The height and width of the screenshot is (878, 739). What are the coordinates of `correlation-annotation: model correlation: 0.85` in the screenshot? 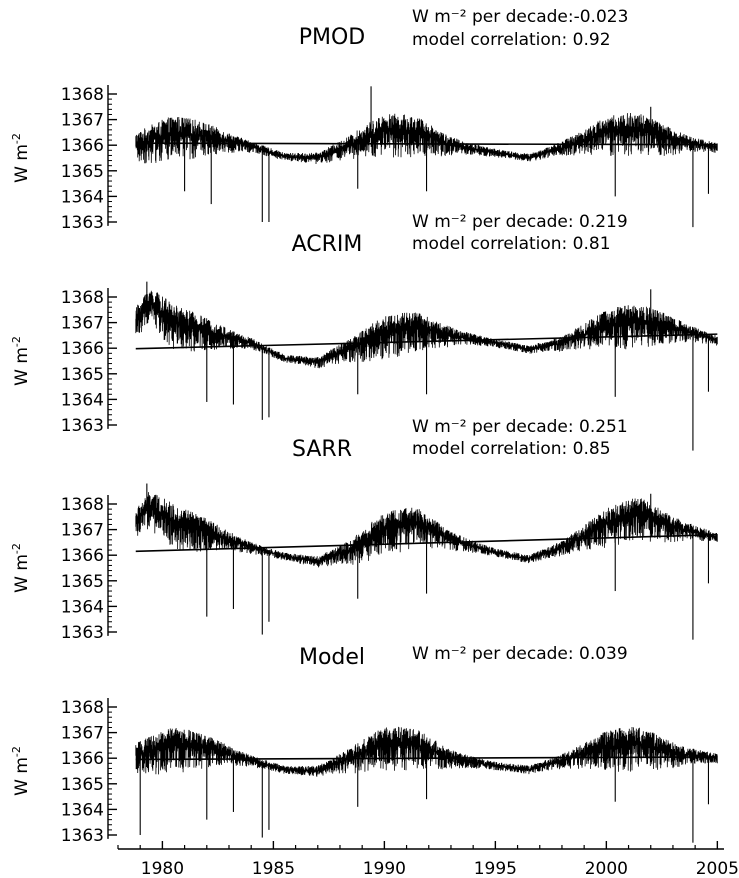 It's located at (511, 449).